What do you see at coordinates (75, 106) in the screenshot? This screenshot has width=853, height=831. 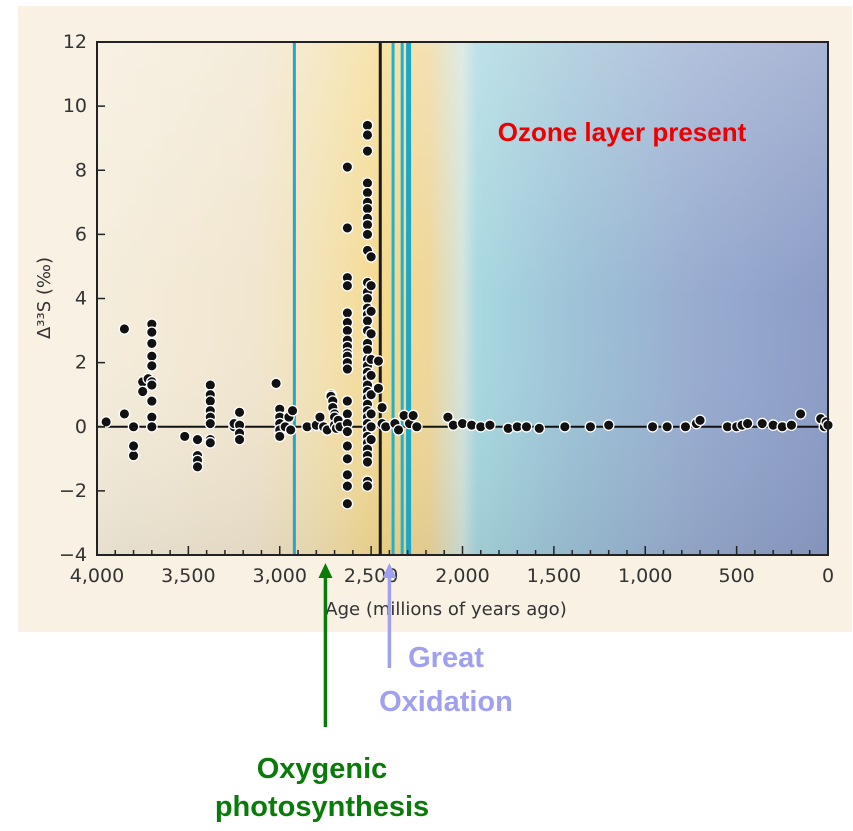 I see `y-tick-label: 10` at bounding box center [75, 106].